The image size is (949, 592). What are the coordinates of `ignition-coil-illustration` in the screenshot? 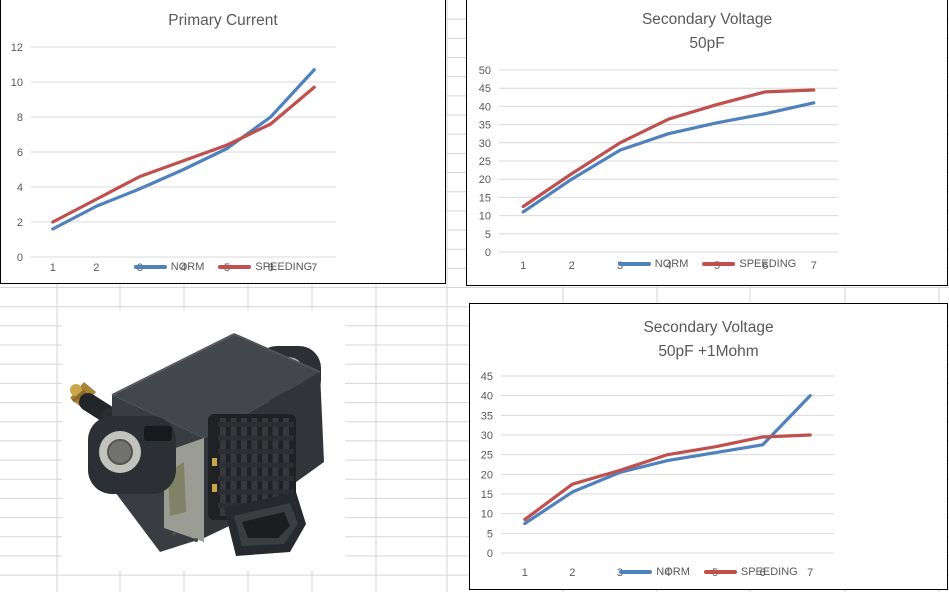 It's located at (203, 440).